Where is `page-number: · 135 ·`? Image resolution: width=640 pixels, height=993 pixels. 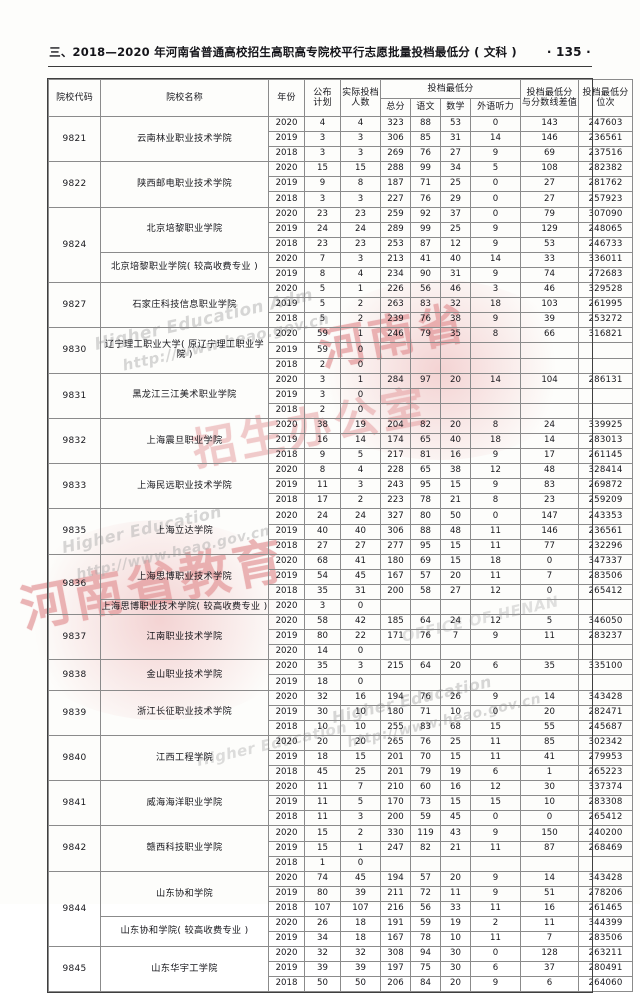 page-number: · 135 · is located at coordinates (568, 52).